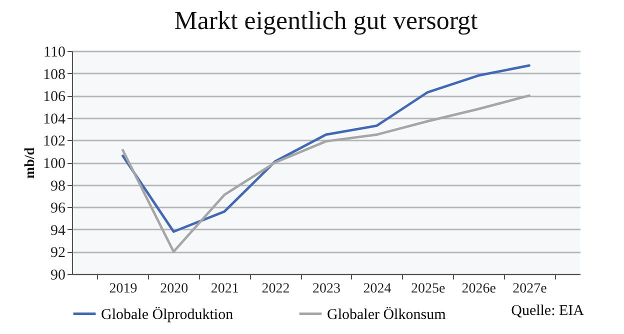 This screenshot has height=334, width=624. What do you see at coordinates (326, 20) in the screenshot?
I see `chart-title: Markt eigentlich gut versorgt` at bounding box center [326, 20].